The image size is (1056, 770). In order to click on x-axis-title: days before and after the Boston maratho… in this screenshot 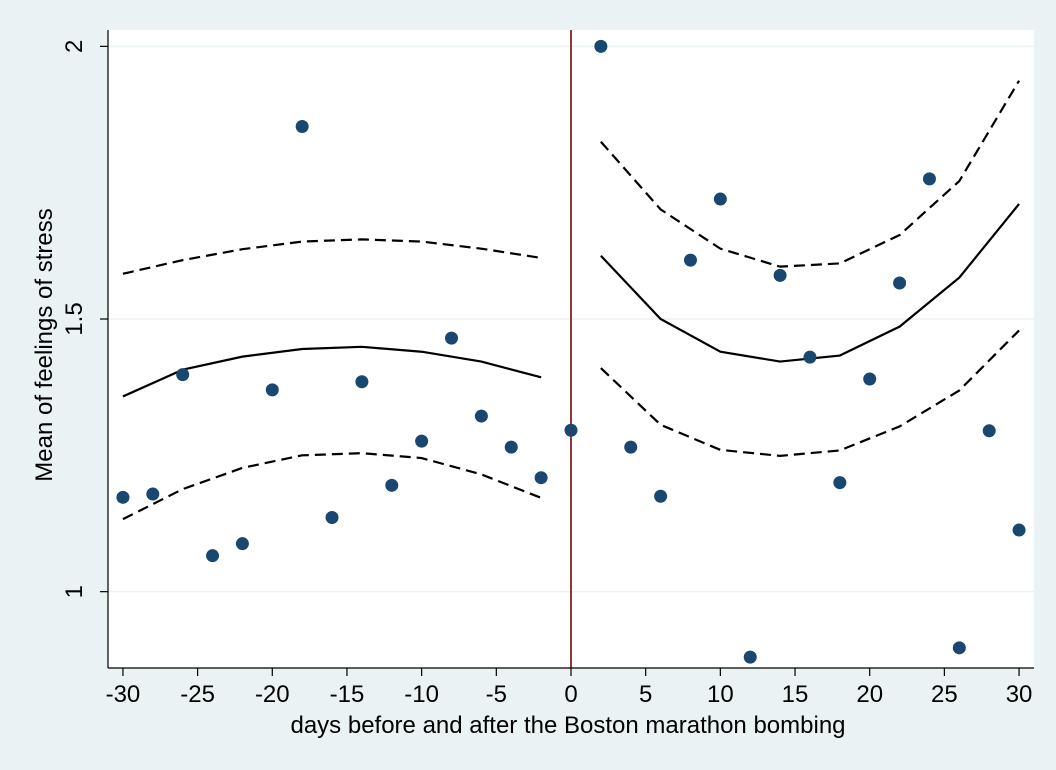, I will do `click(567, 725)`.